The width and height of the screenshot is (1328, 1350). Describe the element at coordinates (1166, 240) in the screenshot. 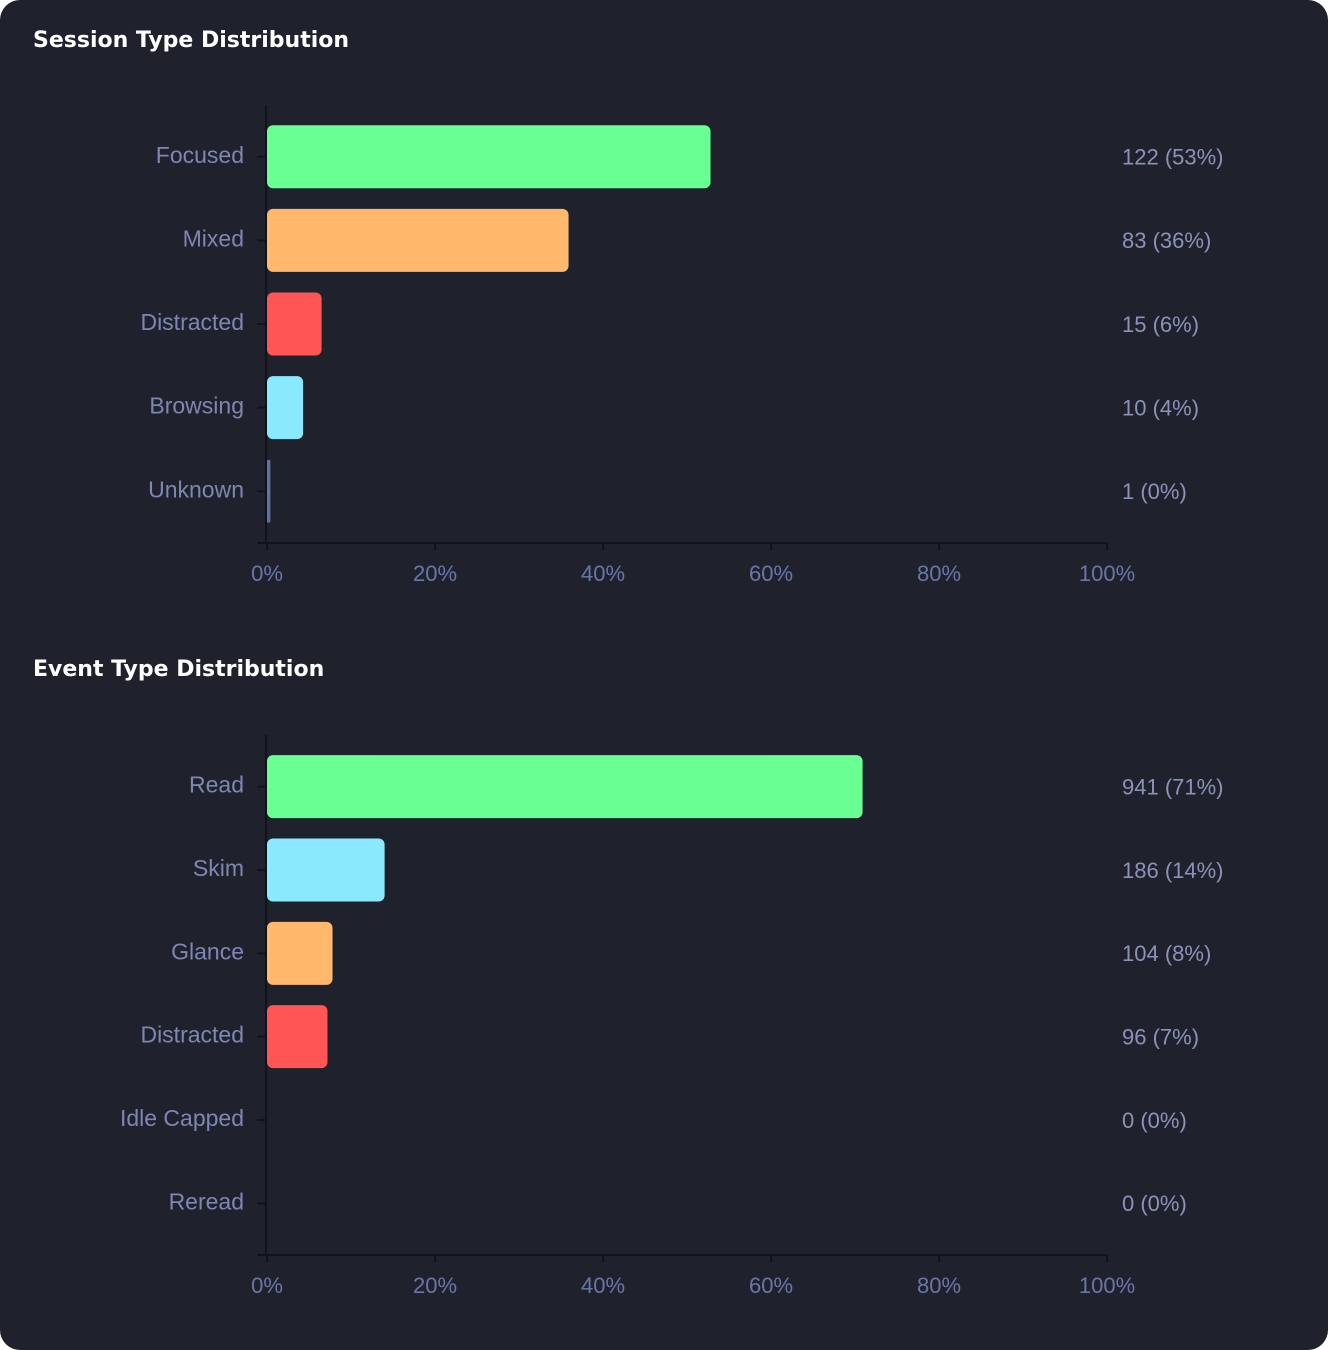

I see `value-label: 83 (36%)` at that location.